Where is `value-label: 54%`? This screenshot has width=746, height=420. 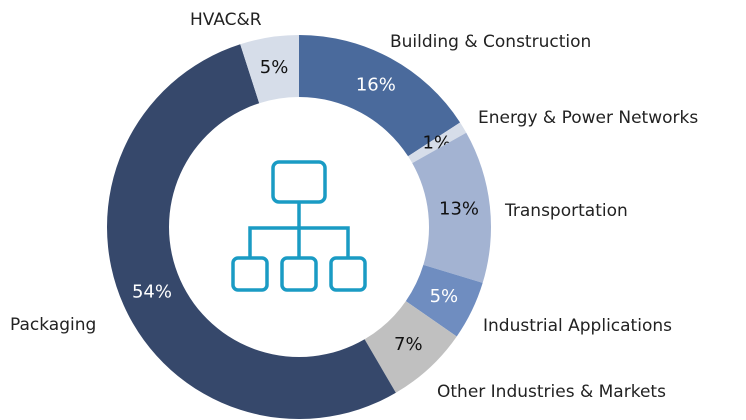 value-label: 54% is located at coordinates (152, 292).